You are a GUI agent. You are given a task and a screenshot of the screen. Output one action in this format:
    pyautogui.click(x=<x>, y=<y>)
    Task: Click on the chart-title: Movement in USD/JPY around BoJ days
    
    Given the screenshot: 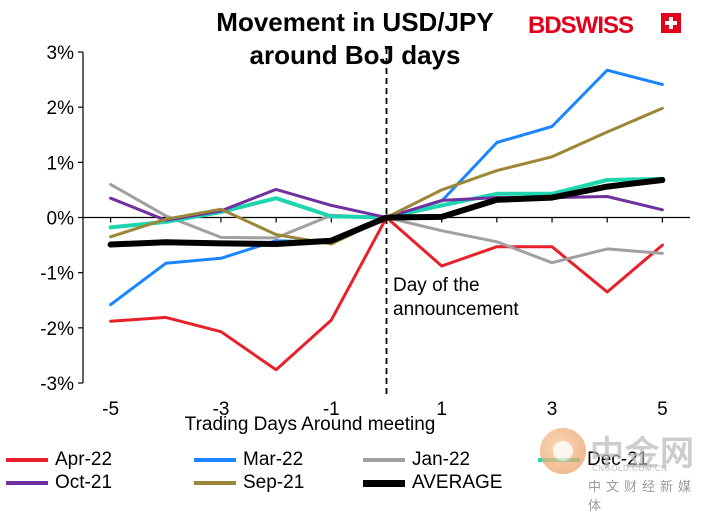 What is the action you would take?
    pyautogui.click(x=355, y=39)
    